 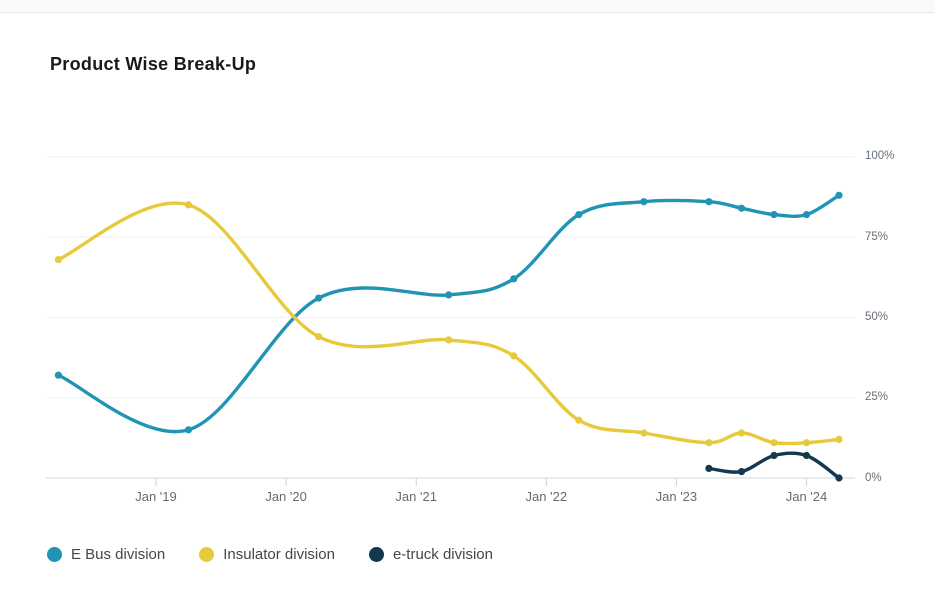 I want to click on legend-dot-e-truck-division, so click(x=376, y=554).